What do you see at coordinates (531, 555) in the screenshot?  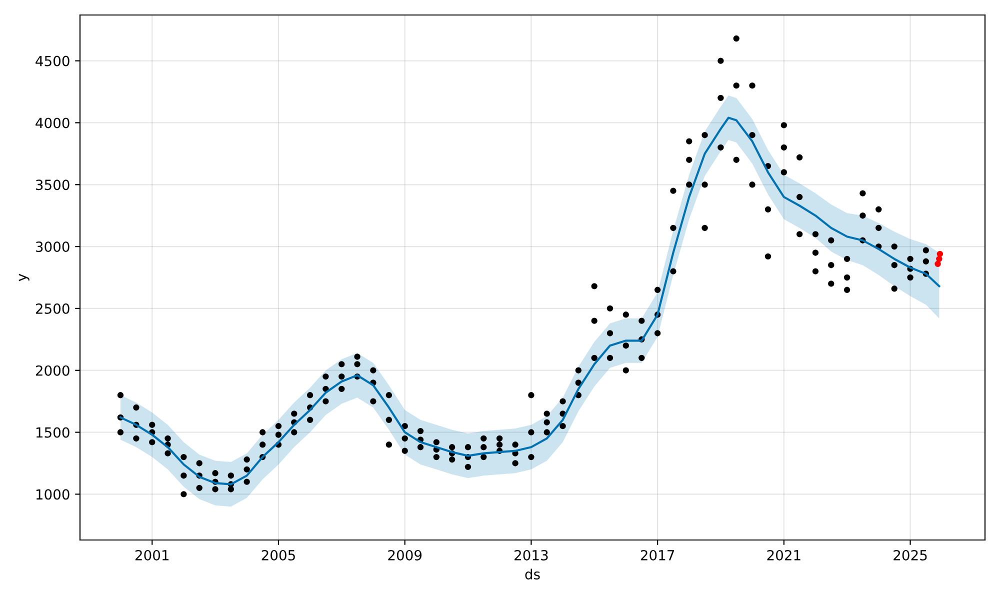 I see `x-tick-label: 2013` at bounding box center [531, 555].